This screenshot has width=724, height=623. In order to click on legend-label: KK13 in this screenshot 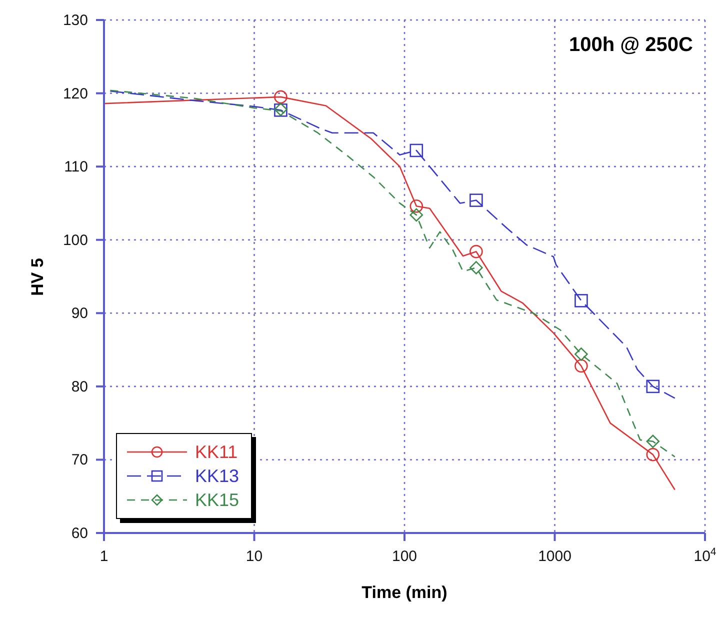, I will do `click(217, 476)`.